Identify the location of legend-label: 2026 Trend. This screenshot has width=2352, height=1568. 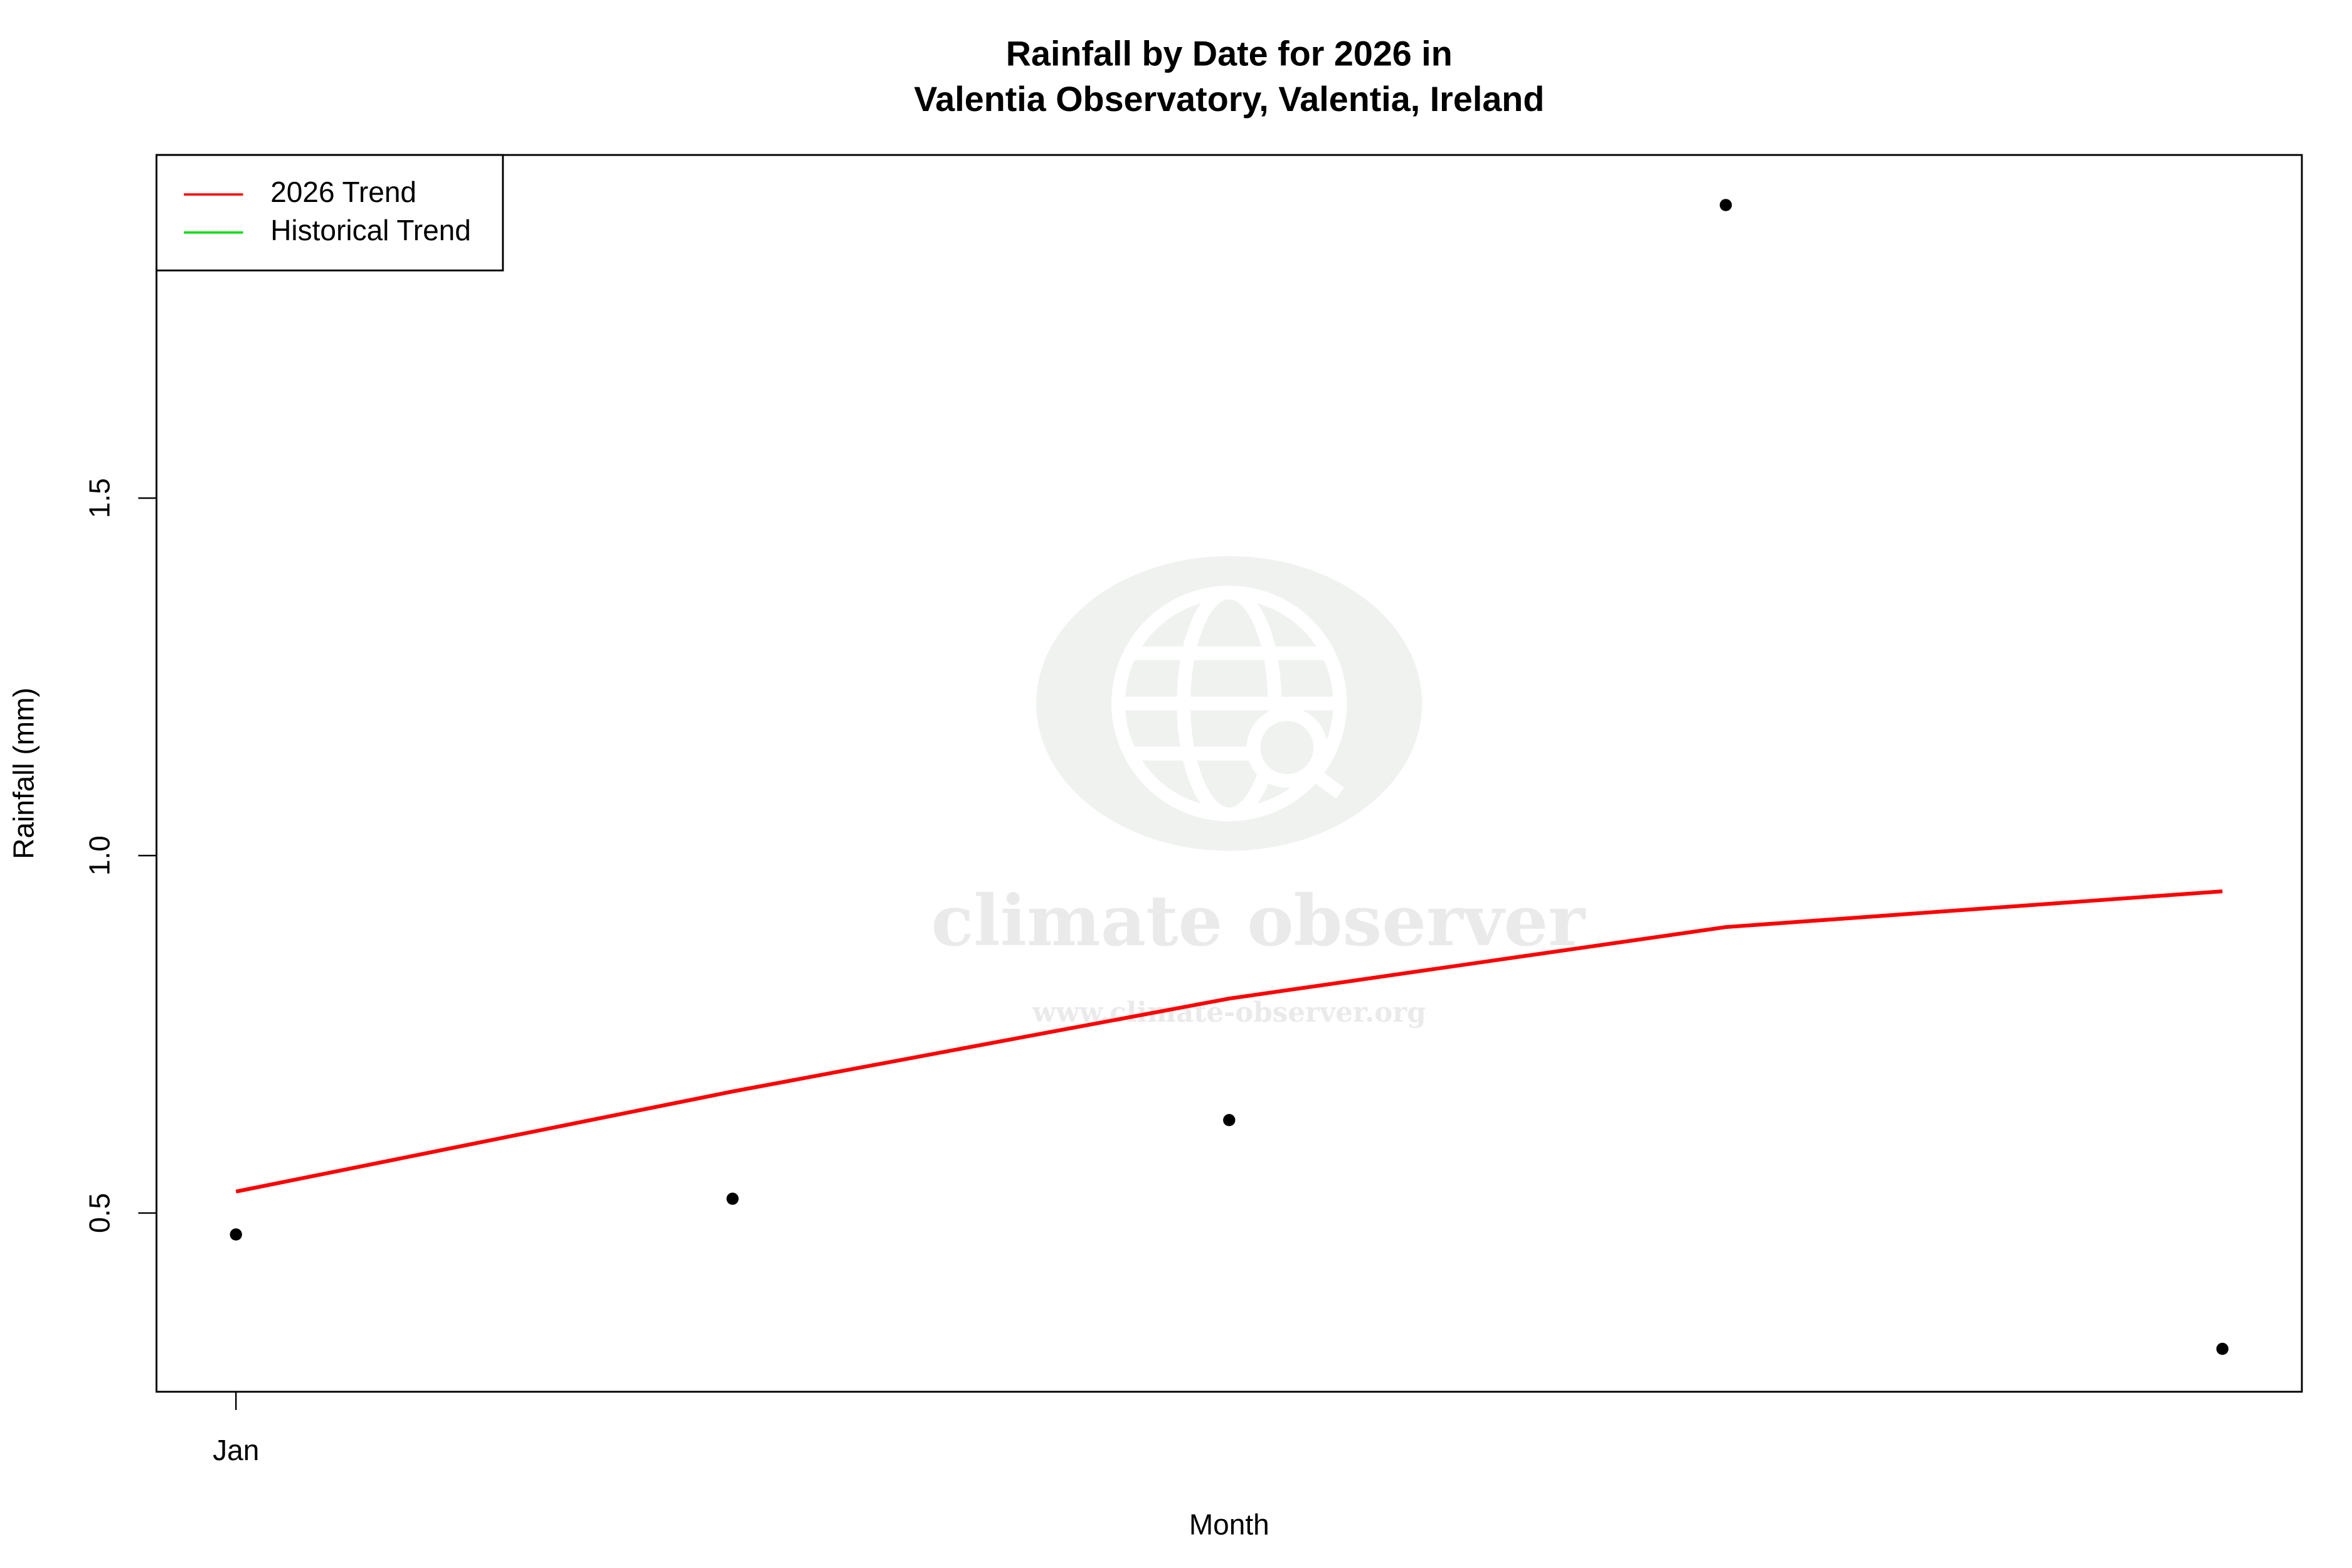
(343, 192).